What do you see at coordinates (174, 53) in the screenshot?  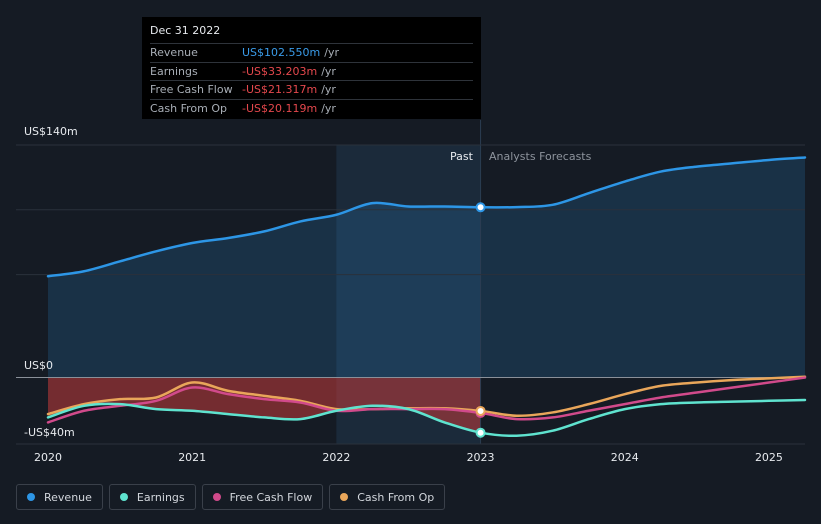 I see `tooltip-label: Revenue` at bounding box center [174, 53].